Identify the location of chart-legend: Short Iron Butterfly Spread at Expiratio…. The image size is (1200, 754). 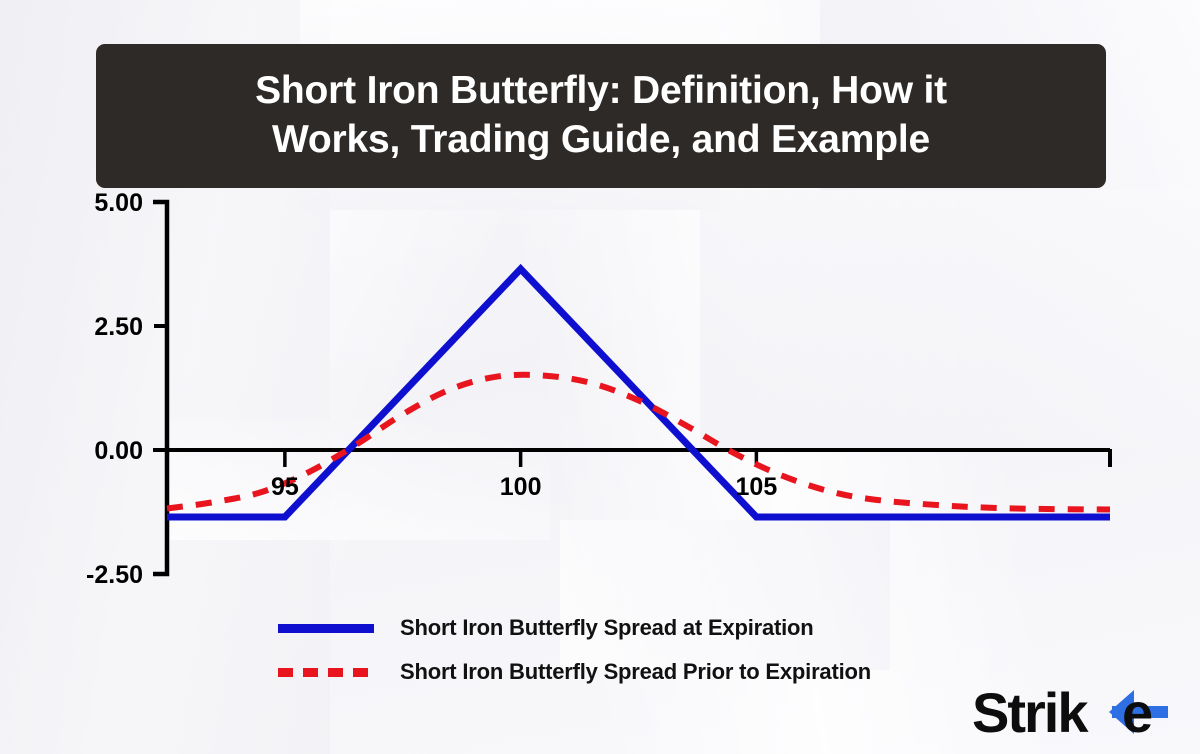
(663, 650).